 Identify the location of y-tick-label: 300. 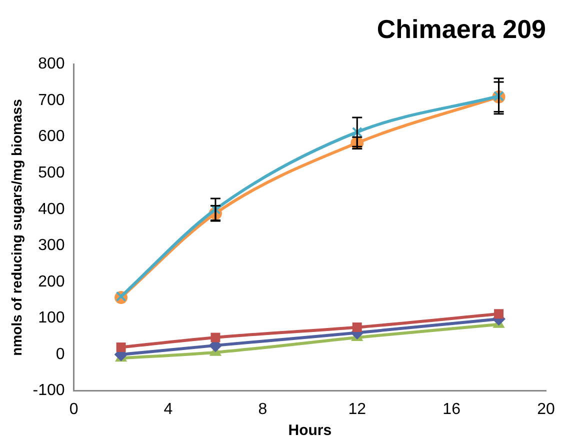
(51, 245).